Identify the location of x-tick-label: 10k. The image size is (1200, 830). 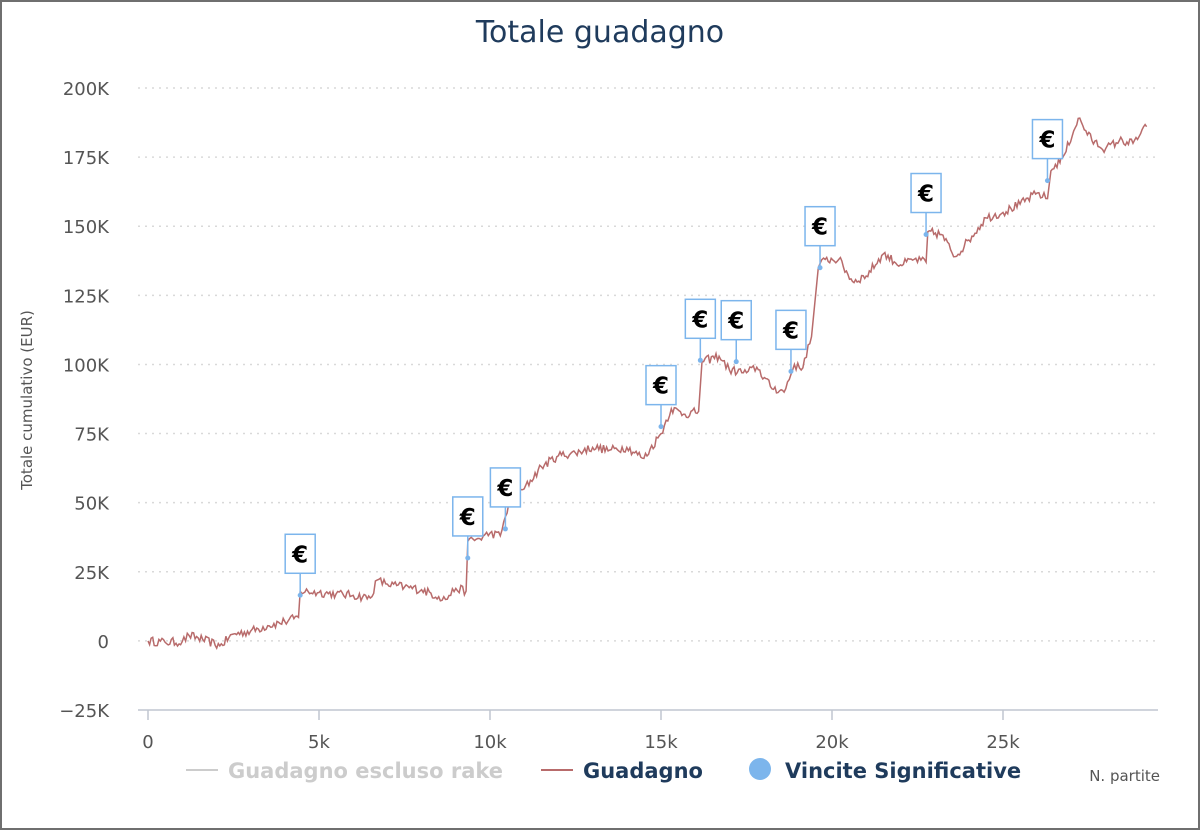
(490, 742).